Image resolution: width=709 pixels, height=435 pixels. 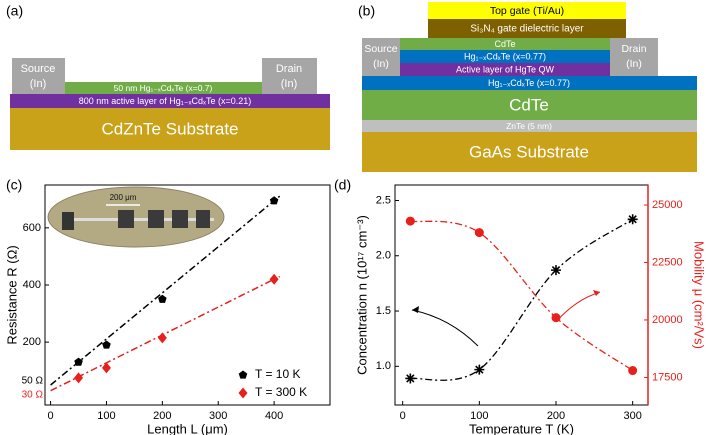 I want to click on layer-label: GaAs Substrate, so click(x=529, y=151).